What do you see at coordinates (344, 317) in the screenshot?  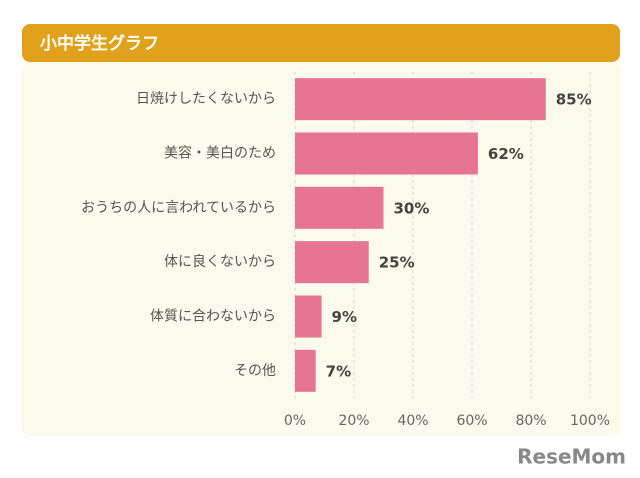 I see `value-label: 9%` at bounding box center [344, 317].